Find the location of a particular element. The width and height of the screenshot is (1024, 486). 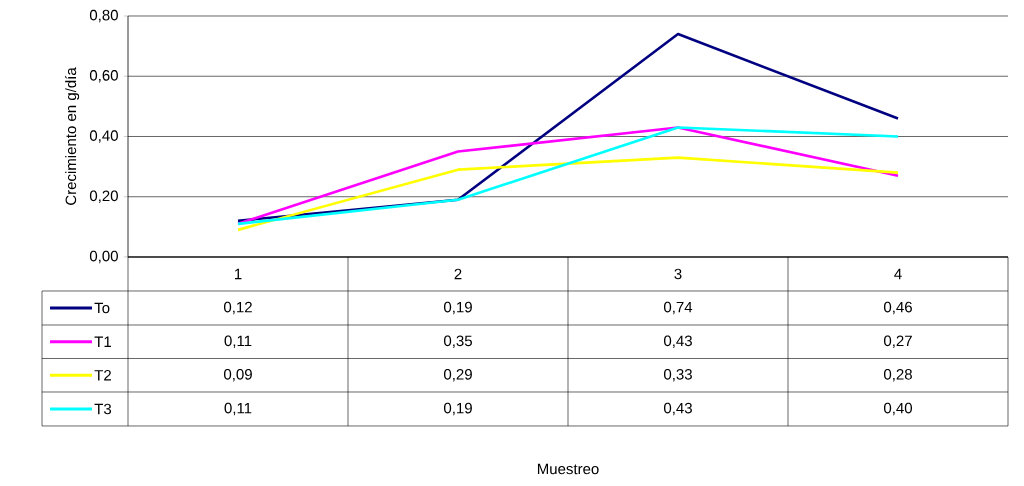

y-axis-title: Crecimiento en g/día is located at coordinates (72, 136).